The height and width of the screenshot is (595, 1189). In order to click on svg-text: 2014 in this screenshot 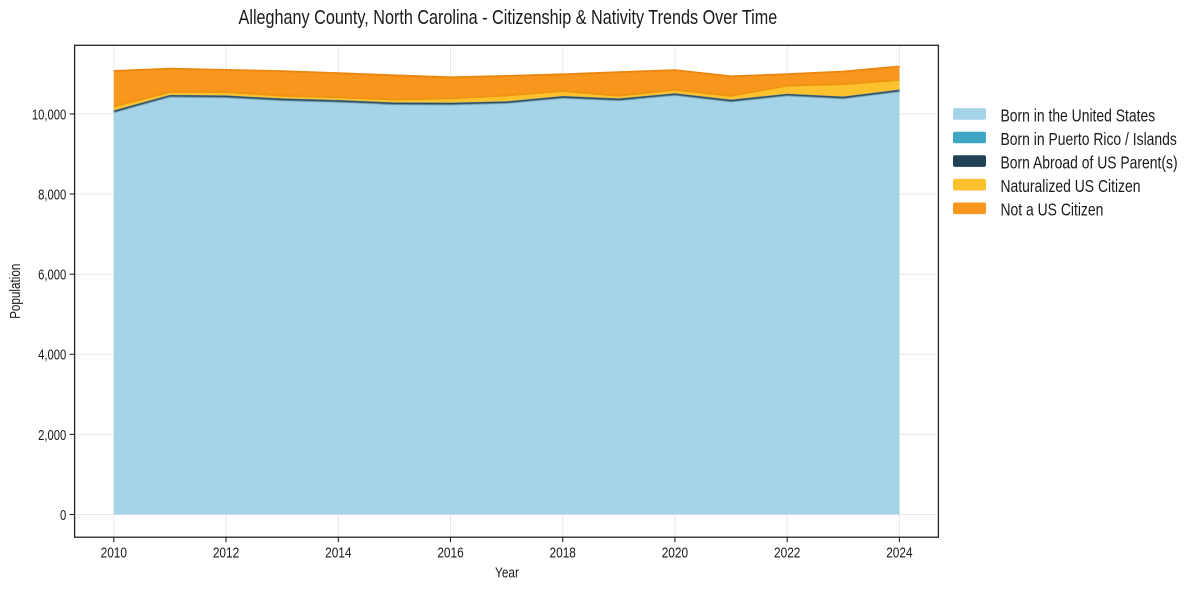, I will do `click(338, 552)`.